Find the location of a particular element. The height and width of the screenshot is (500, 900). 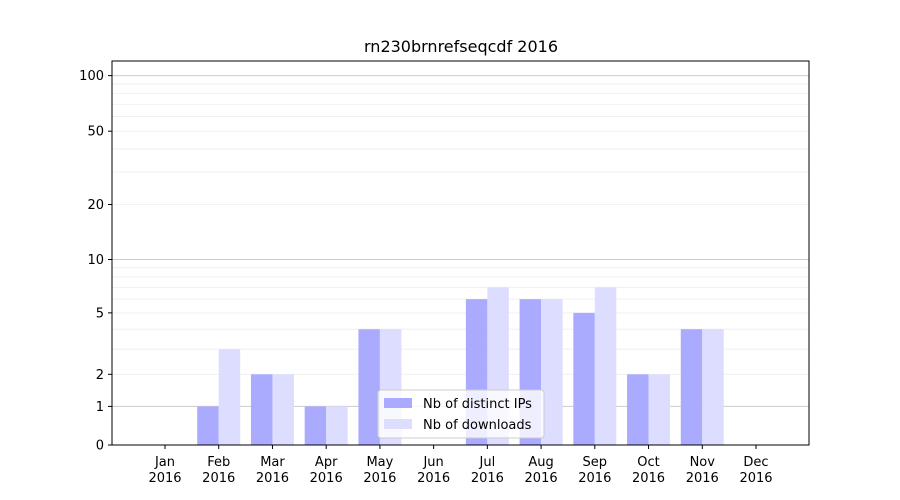

x-tick-label: Jan 2016 is located at coordinates (164, 470).